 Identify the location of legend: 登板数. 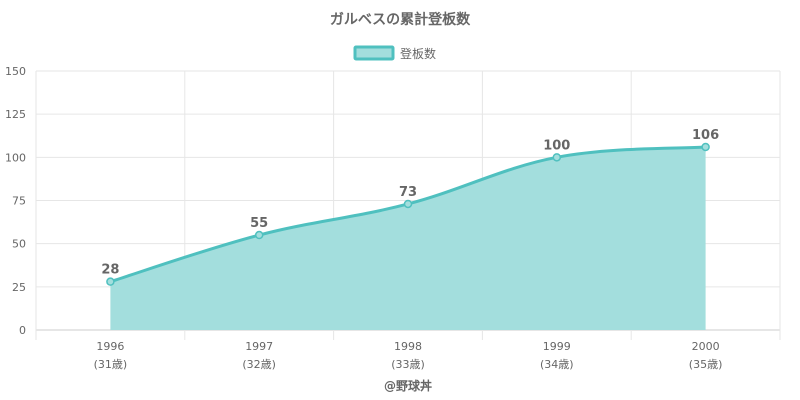
(394, 53).